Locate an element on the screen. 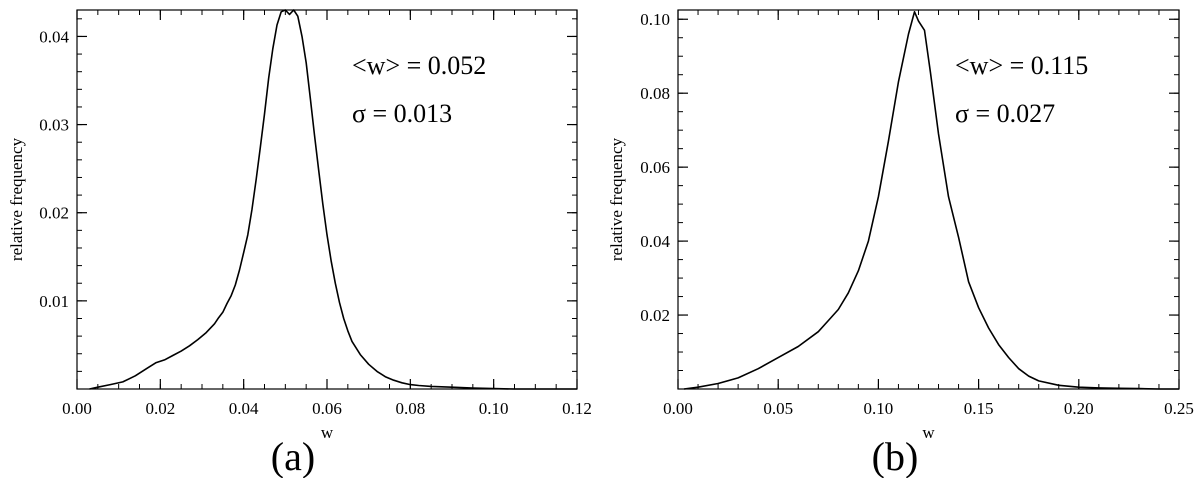  chart-b-y-tick-label: 0.08 is located at coordinates (655, 93).